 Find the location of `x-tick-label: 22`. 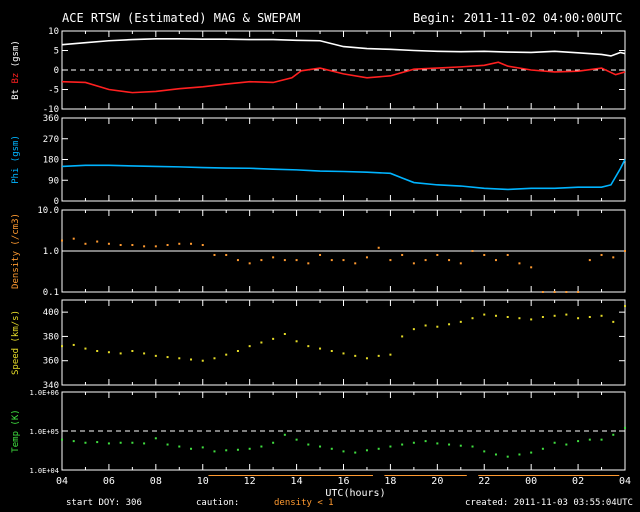

x-tick-label: 22 is located at coordinates (484, 481).